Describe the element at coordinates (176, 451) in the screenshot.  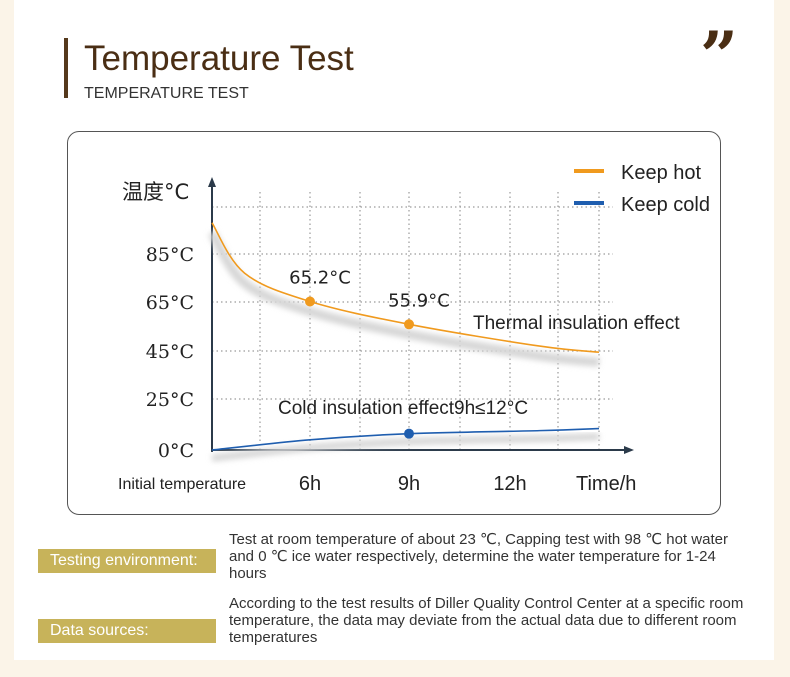
I see `y-tick-label: 0°C` at that location.